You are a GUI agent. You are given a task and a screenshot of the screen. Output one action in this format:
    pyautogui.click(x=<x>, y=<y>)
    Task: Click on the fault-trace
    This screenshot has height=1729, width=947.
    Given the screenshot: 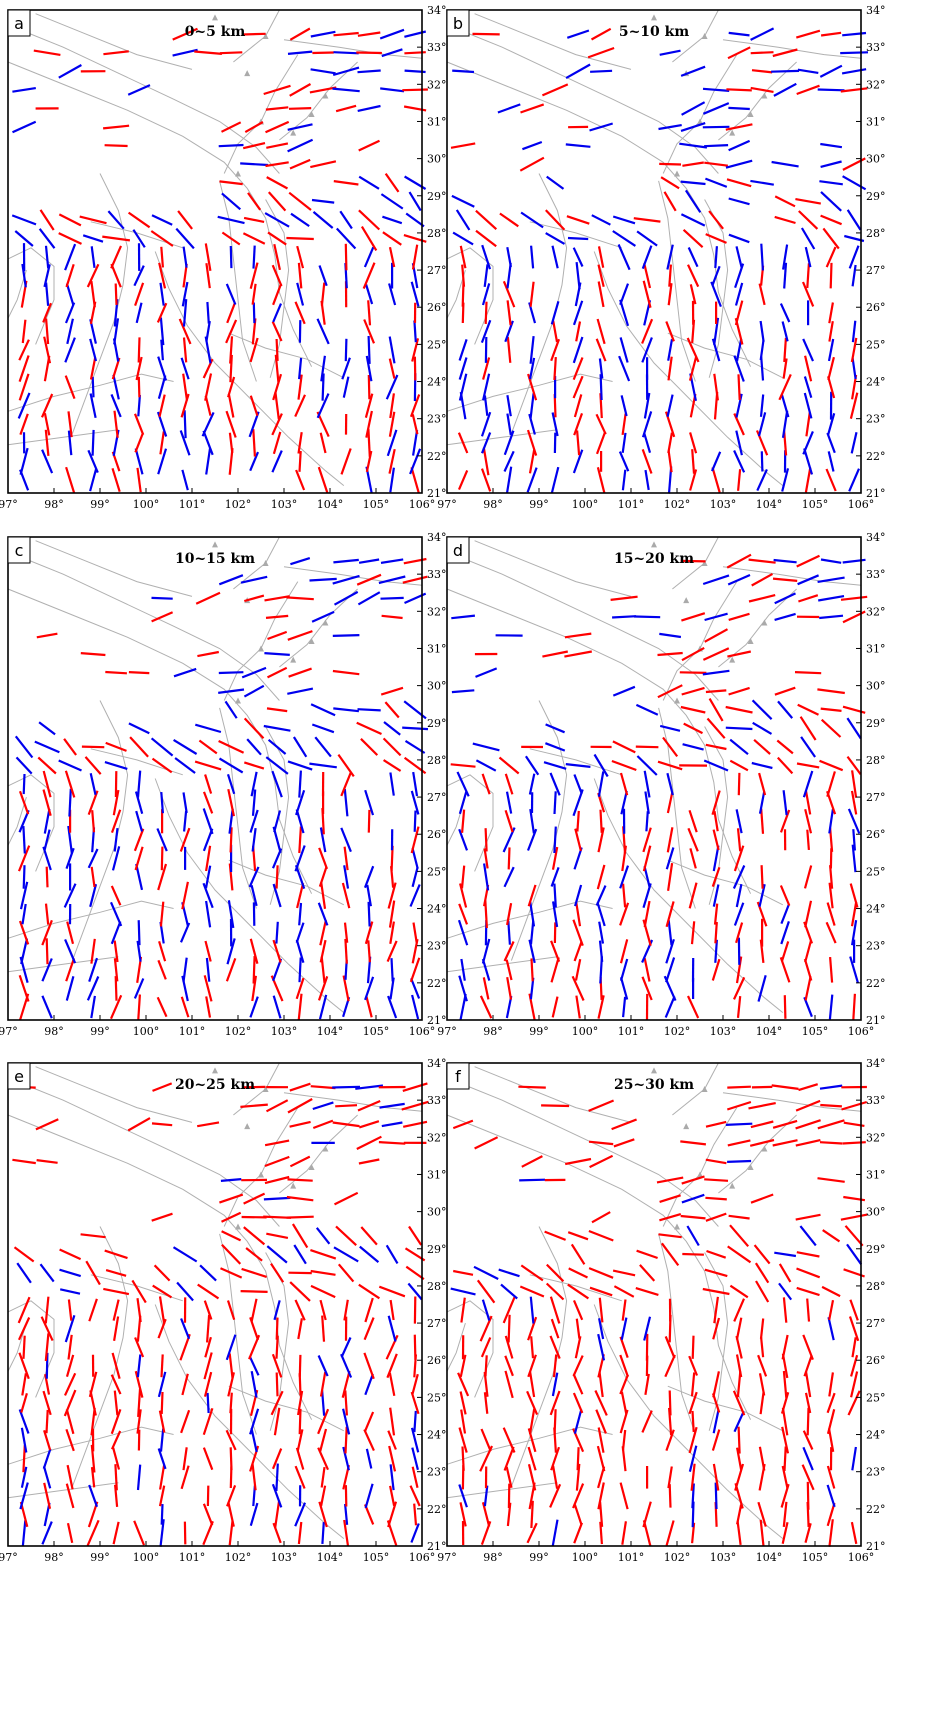 What is the action you would take?
    pyautogui.click(x=90, y=919)
    